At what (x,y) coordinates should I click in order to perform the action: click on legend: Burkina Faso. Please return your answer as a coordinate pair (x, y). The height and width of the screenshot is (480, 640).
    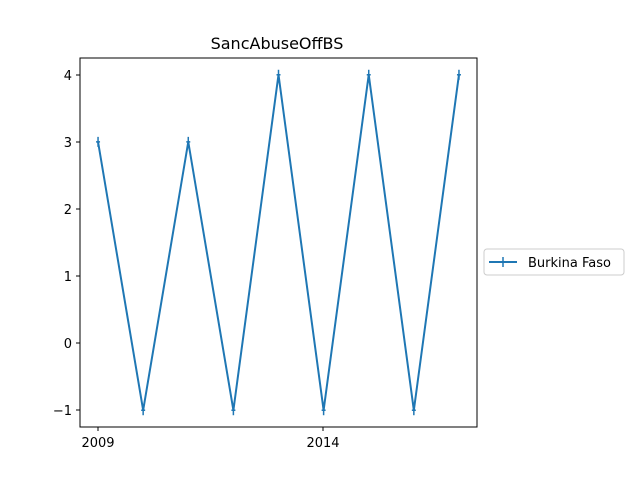
    Looking at the image, I should click on (554, 262).